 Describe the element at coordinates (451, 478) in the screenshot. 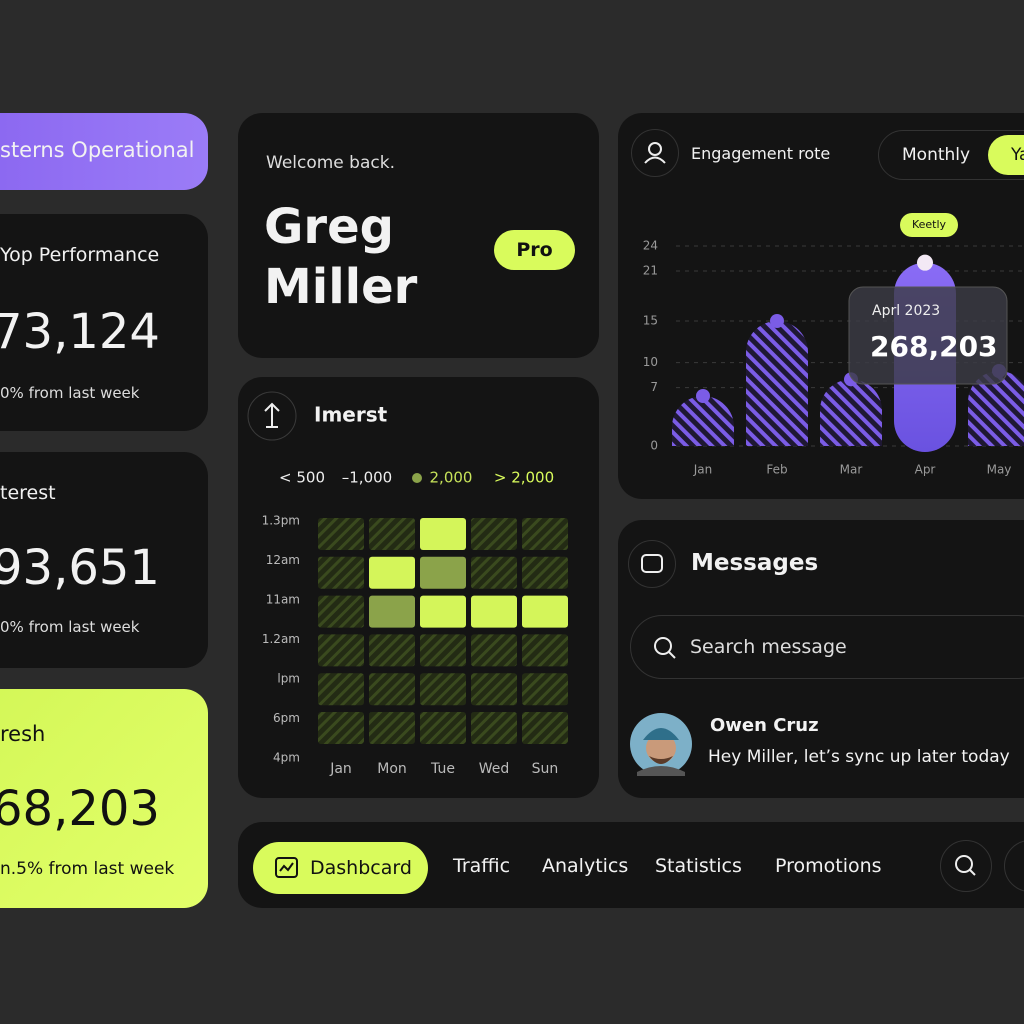

I see `legend-label: 2,000` at that location.